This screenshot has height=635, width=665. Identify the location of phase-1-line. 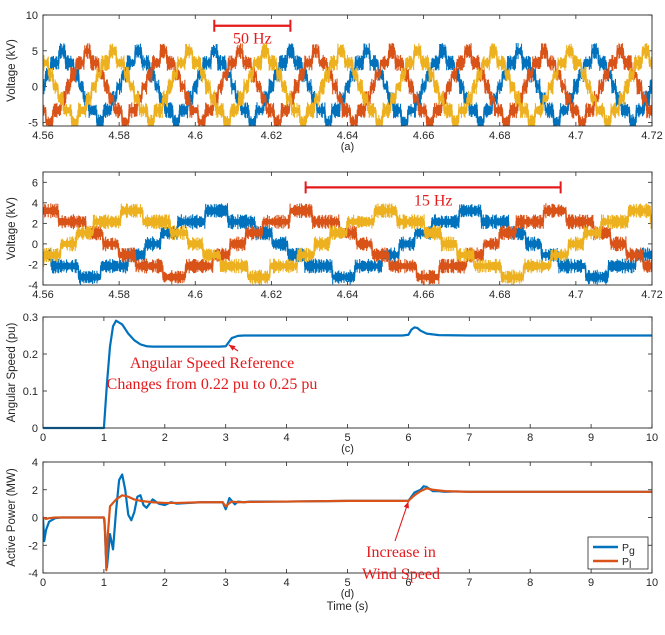
(347, 86).